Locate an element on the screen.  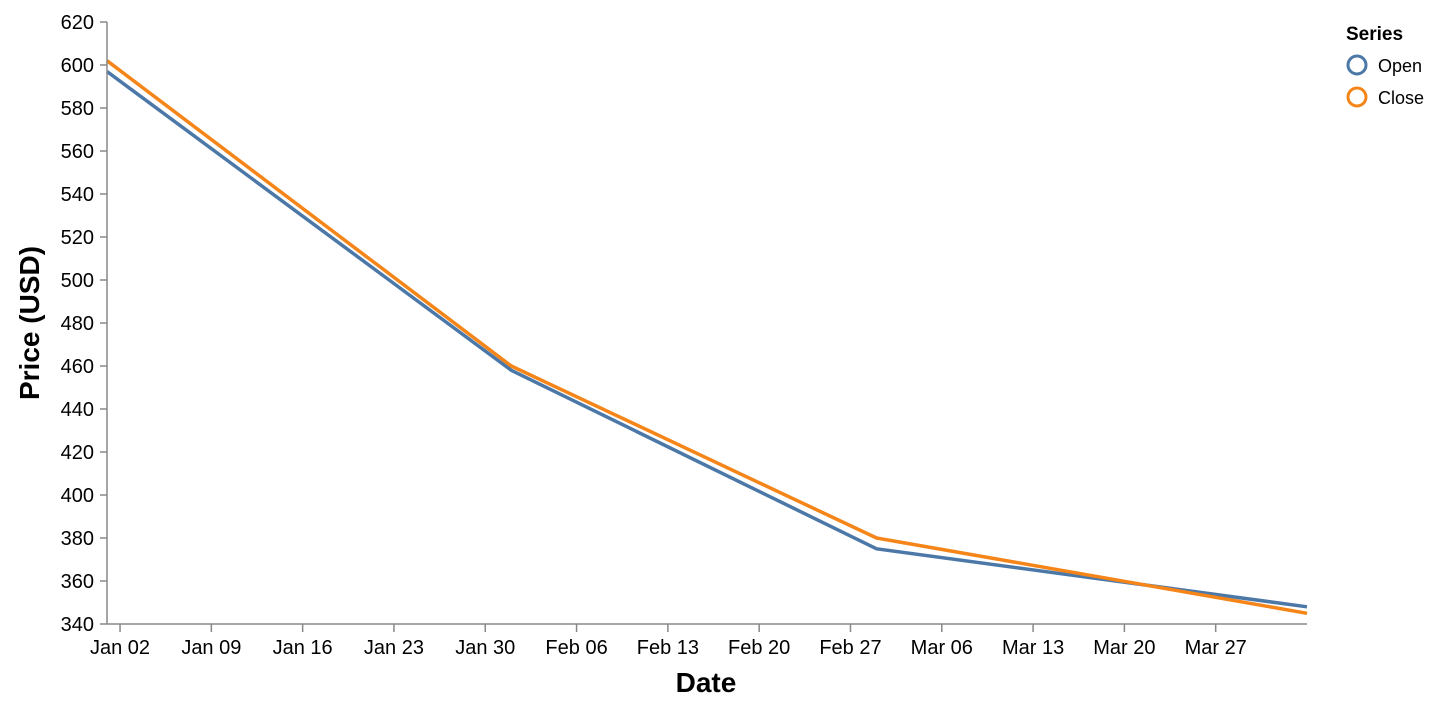
x-tick-label: Feb 06 is located at coordinates (576, 648).